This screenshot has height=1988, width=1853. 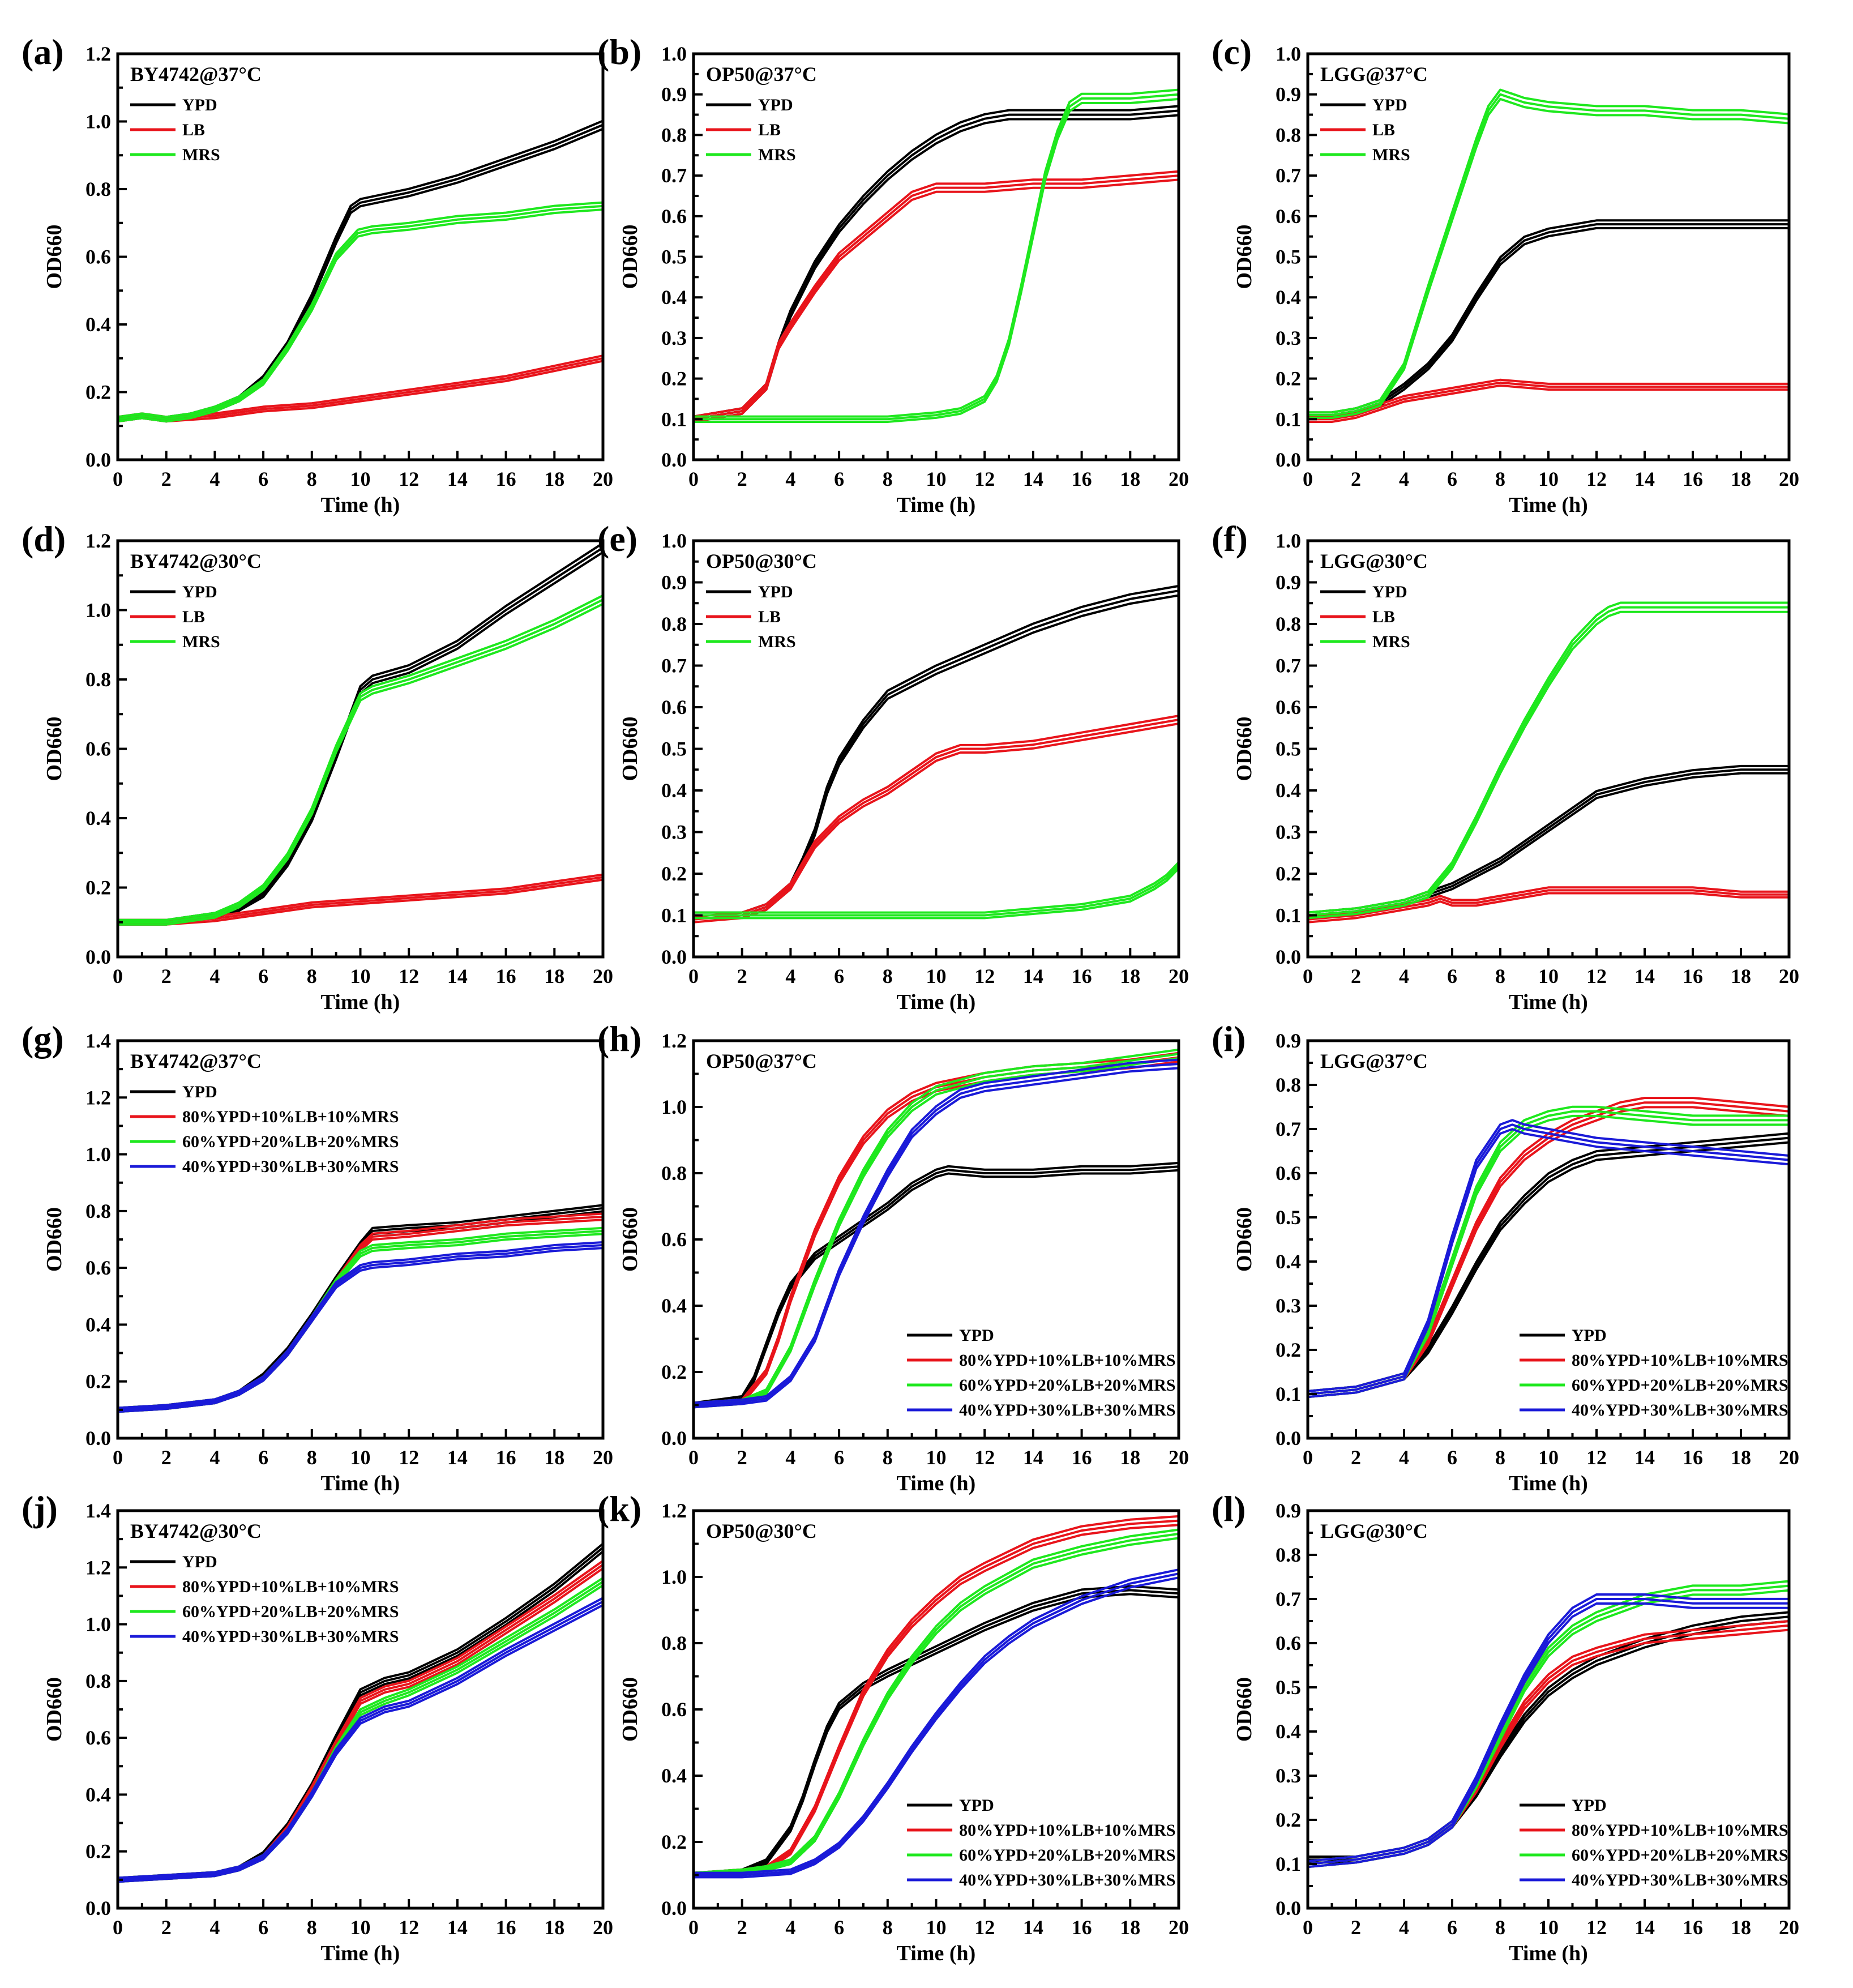 What do you see at coordinates (1130, 976) in the screenshot?
I see `x-tick-label: 18` at bounding box center [1130, 976].